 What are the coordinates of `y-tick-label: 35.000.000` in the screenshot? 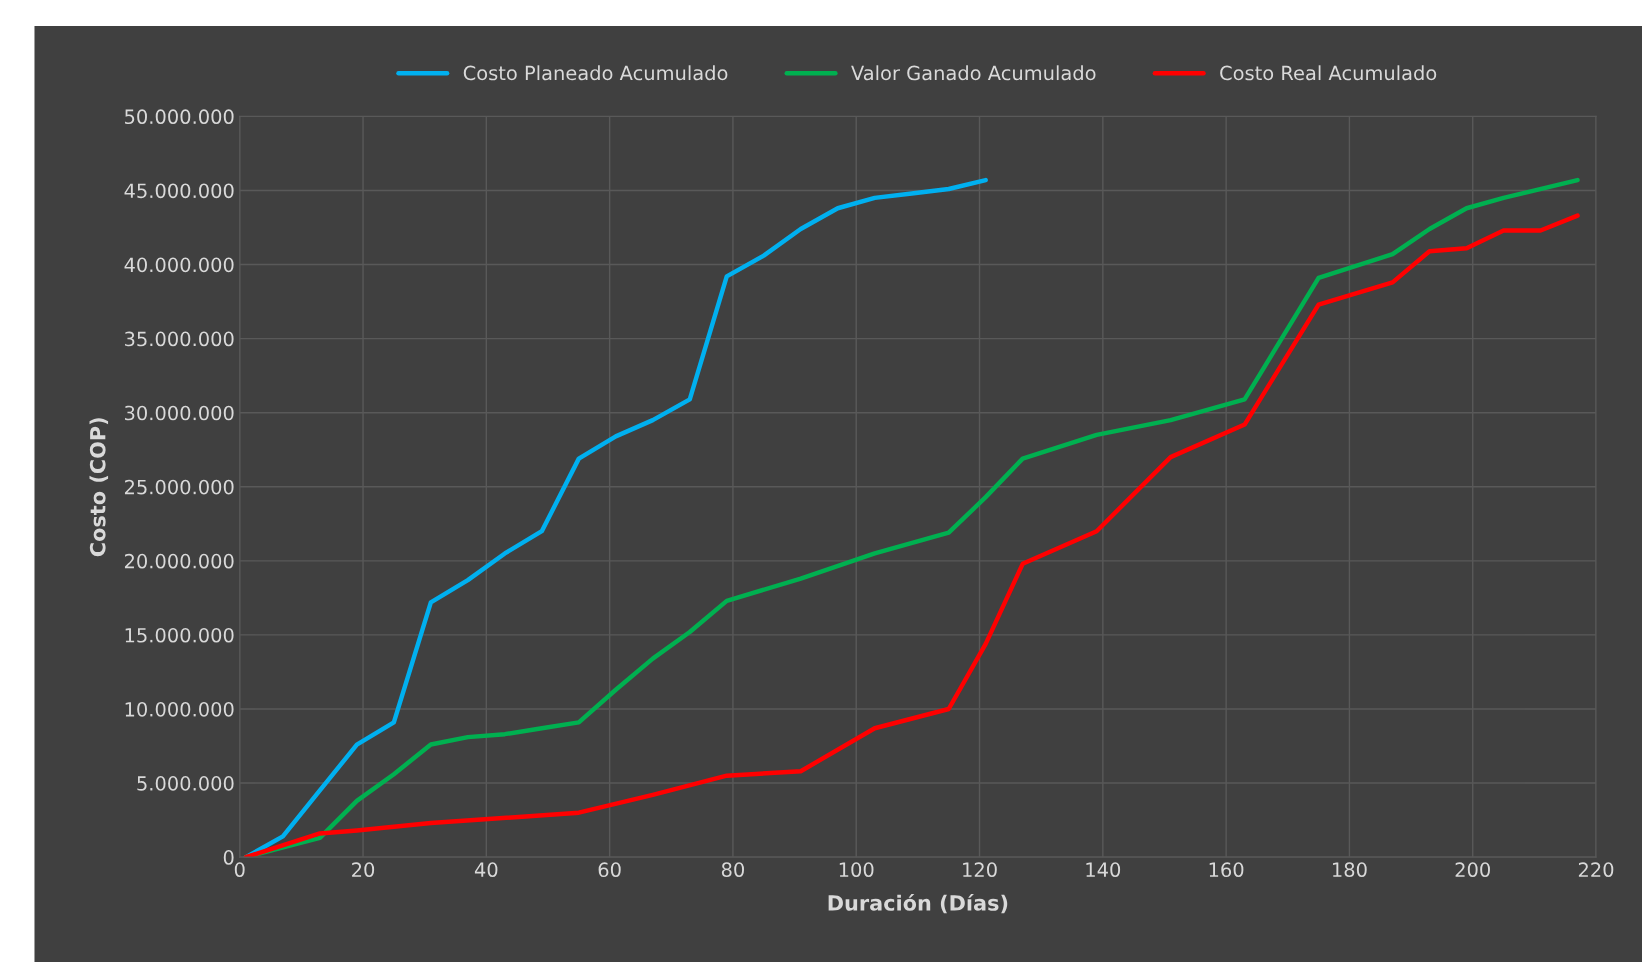 It's located at (179, 339).